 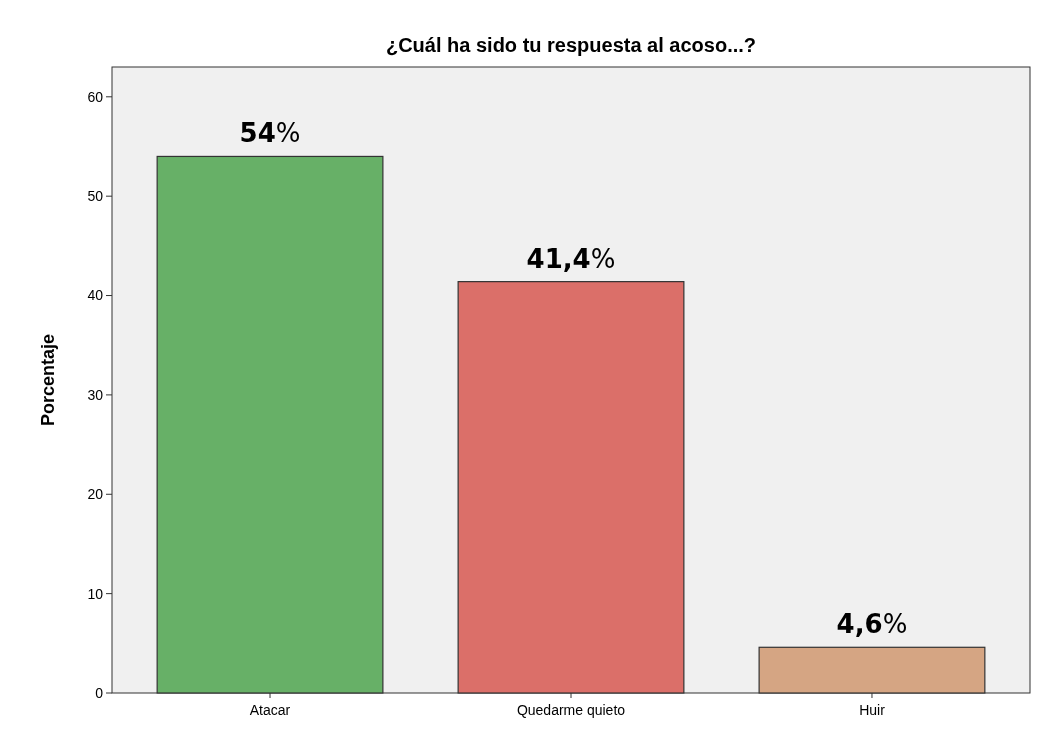 I want to click on y-tick-label: 60, so click(x=95, y=96).